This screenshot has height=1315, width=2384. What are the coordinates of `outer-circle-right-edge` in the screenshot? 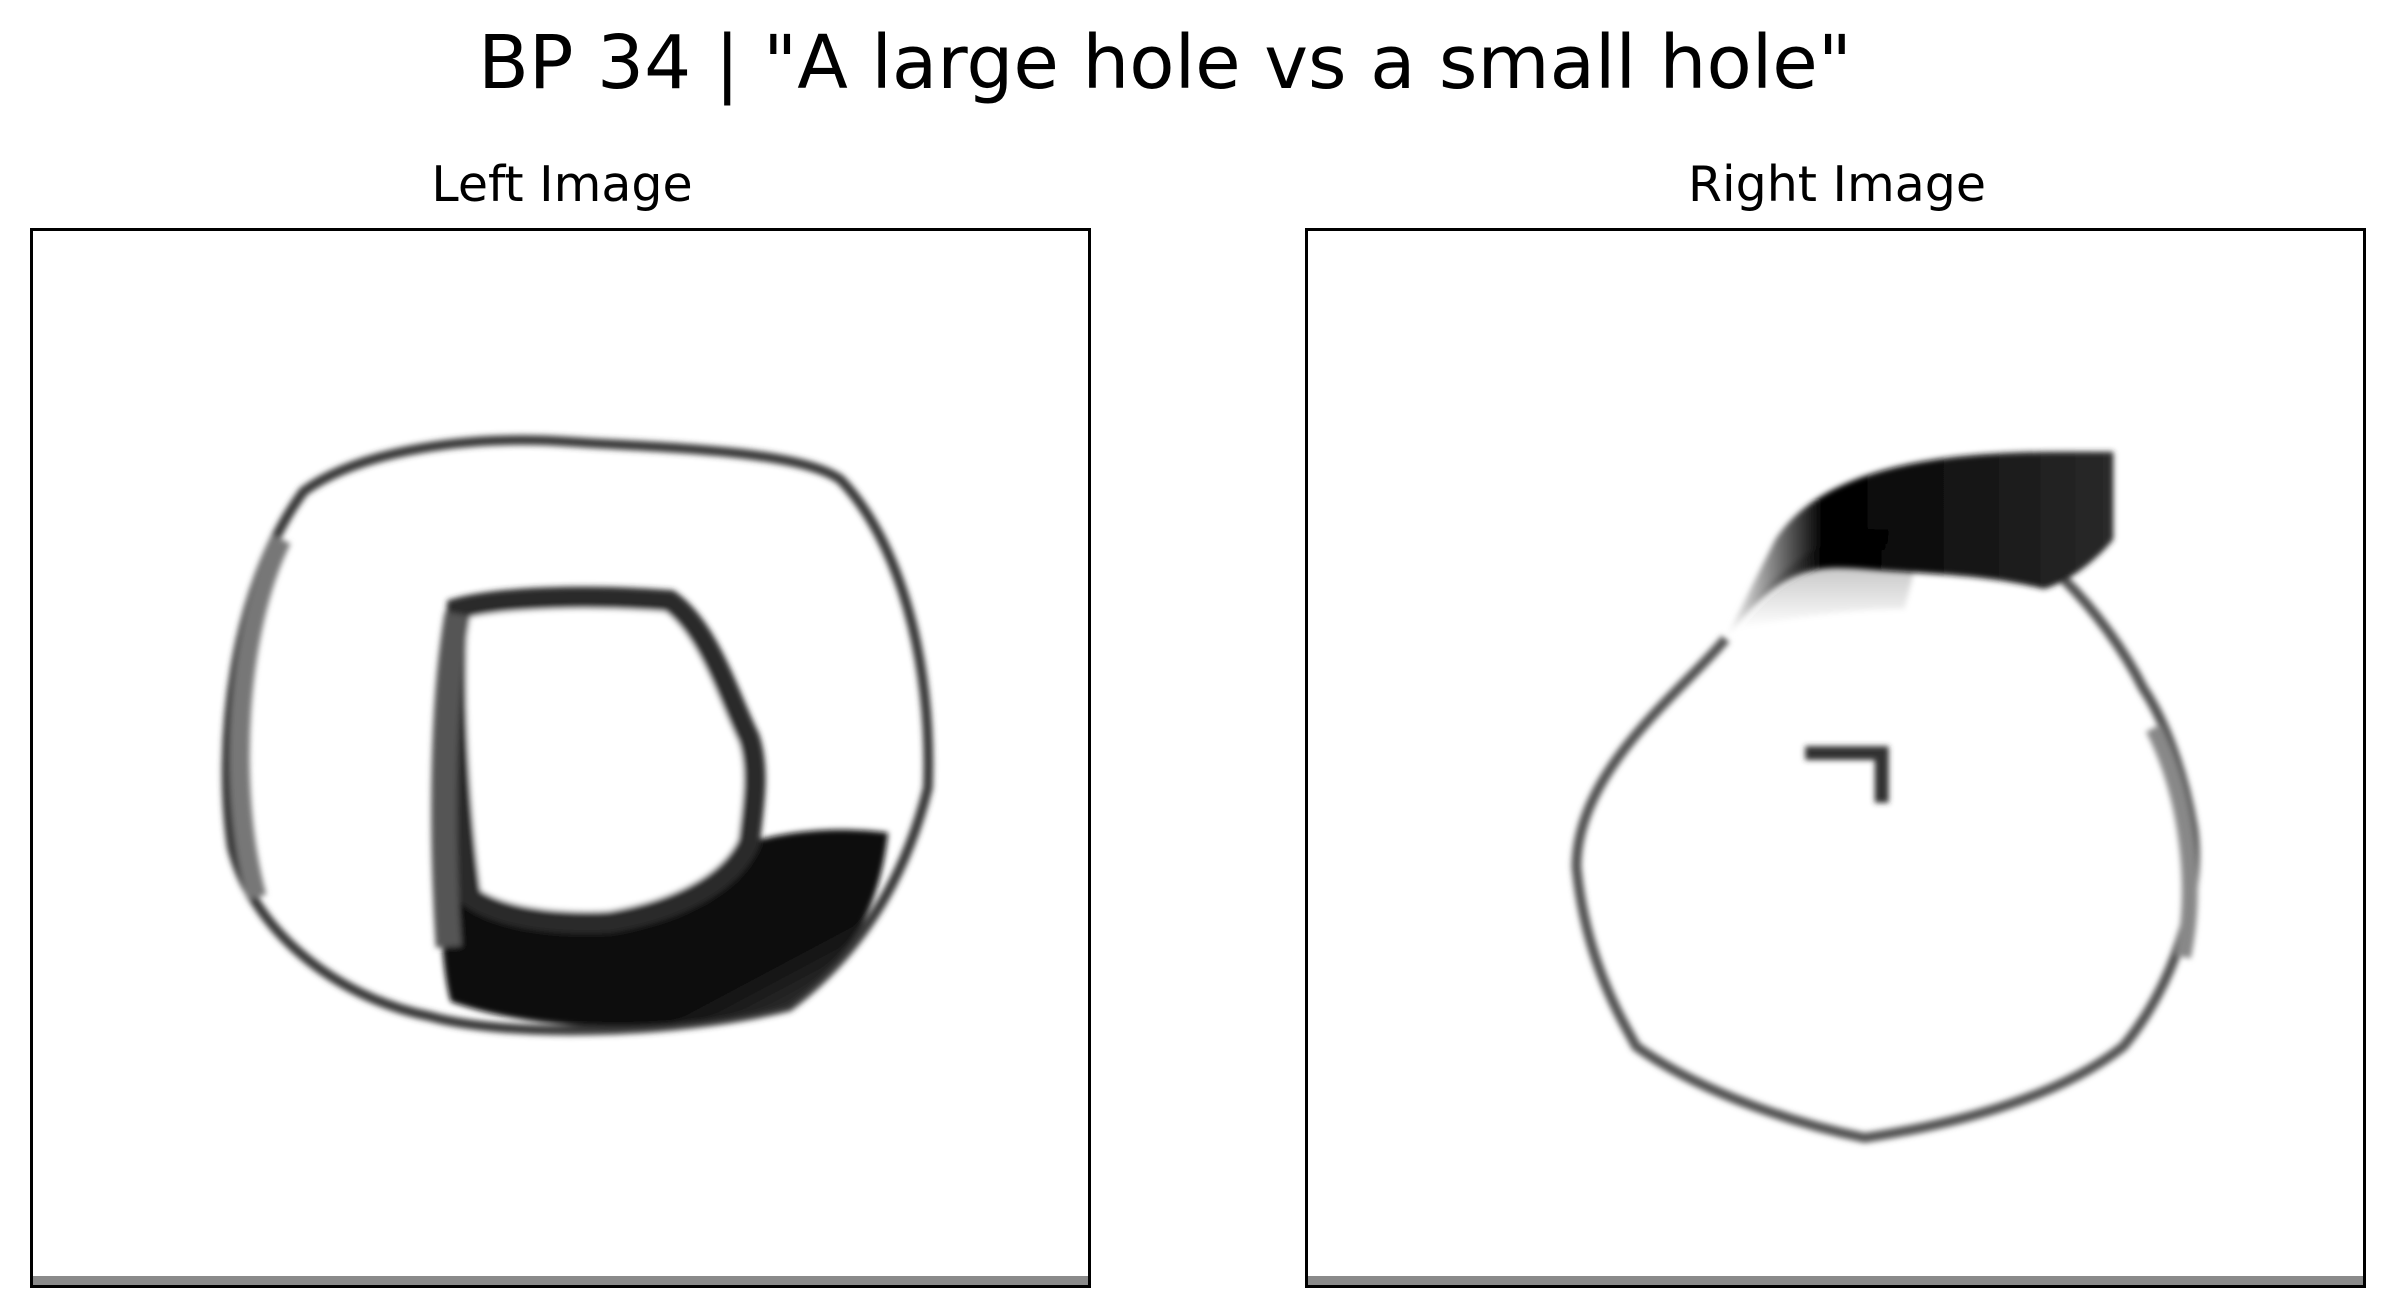 It's located at (2172, 841).